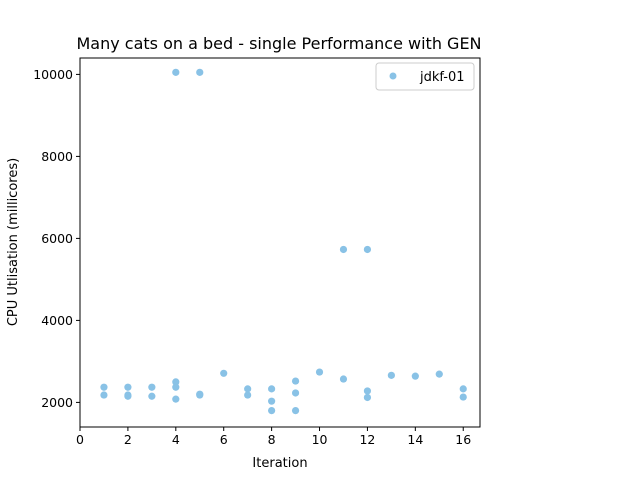  I want to click on y-tick-label: 8000, so click(57, 156).